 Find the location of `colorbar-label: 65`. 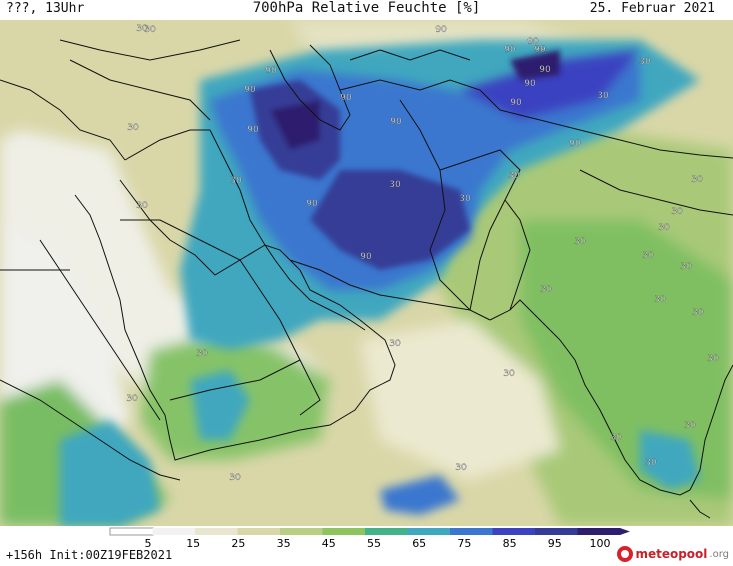

colorbar-label: 65 is located at coordinates (419, 542).